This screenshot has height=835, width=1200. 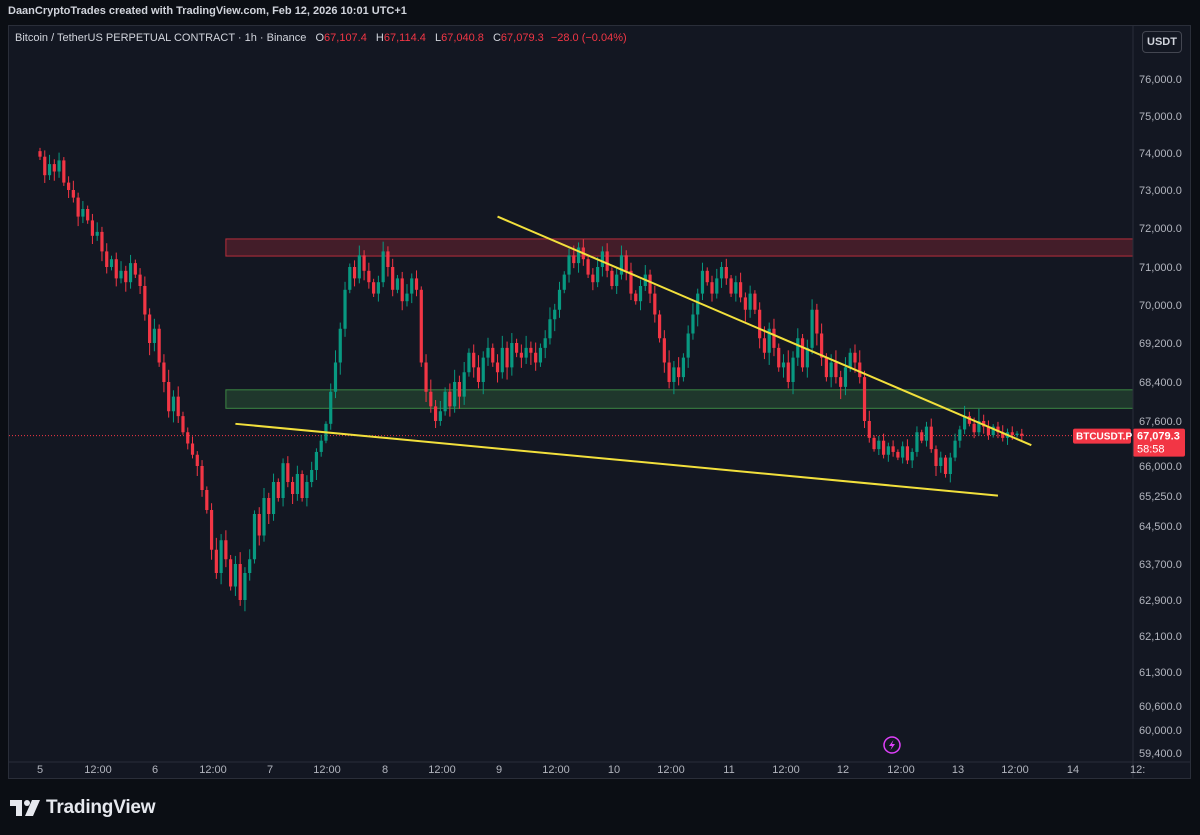 I want to click on low-value: 67,040.8, so click(x=462, y=38).